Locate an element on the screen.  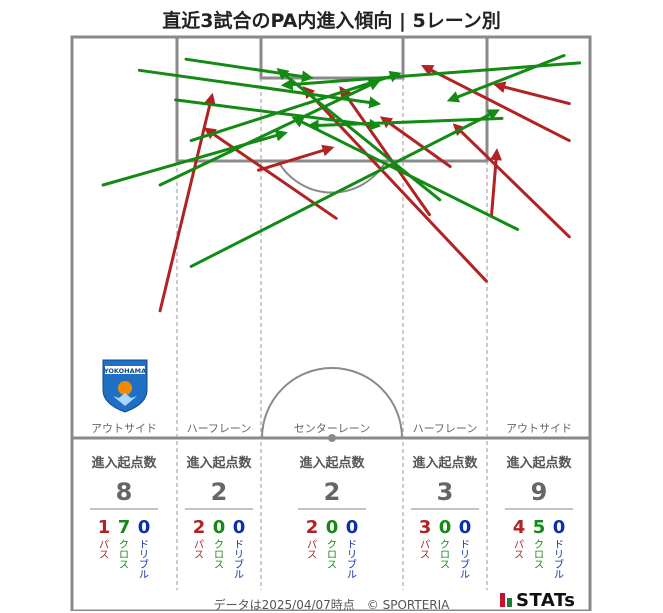
lane-total: 8 is located at coordinates (124, 492).